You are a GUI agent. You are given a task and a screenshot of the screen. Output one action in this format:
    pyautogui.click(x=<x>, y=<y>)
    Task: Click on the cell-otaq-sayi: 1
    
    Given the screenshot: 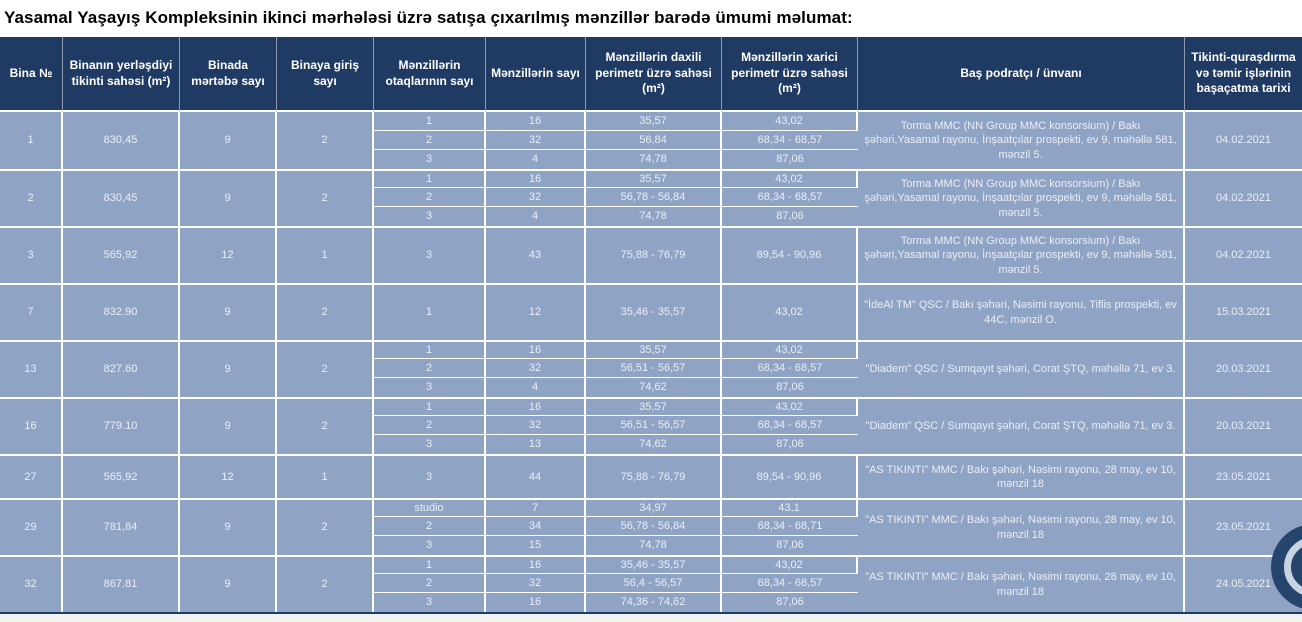 What is the action you would take?
    pyautogui.click(x=430, y=564)
    